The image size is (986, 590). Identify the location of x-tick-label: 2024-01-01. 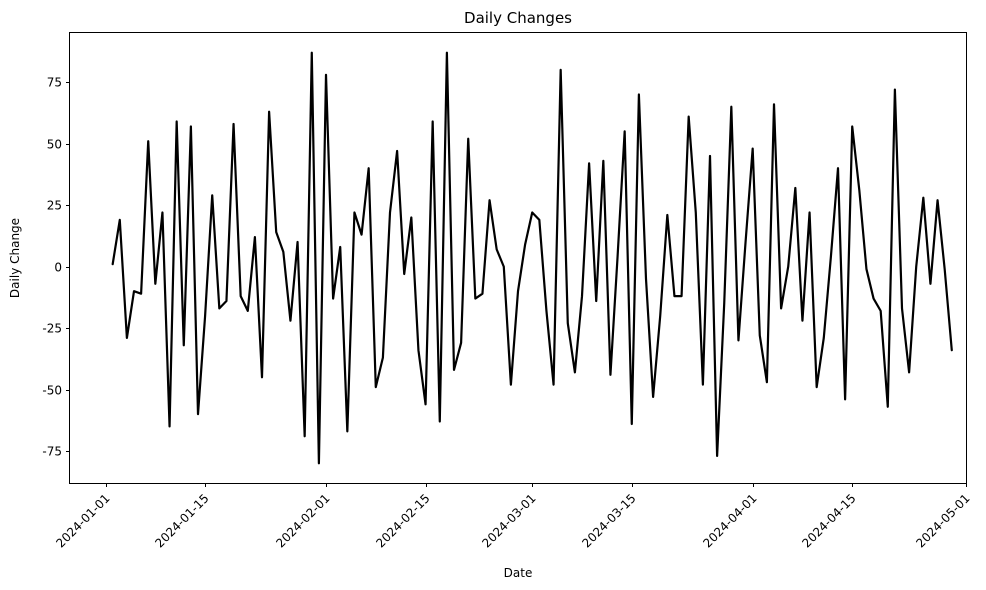
(82, 520).